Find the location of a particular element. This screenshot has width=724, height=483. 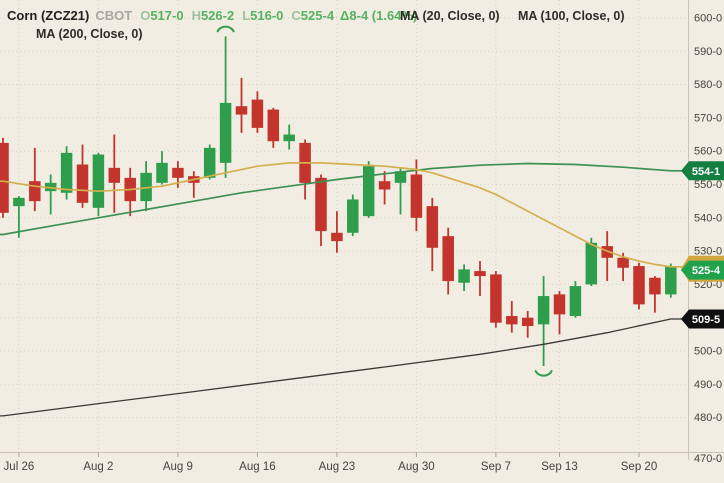

y-axis-label-480-0: 480-0 is located at coordinates (708, 418).